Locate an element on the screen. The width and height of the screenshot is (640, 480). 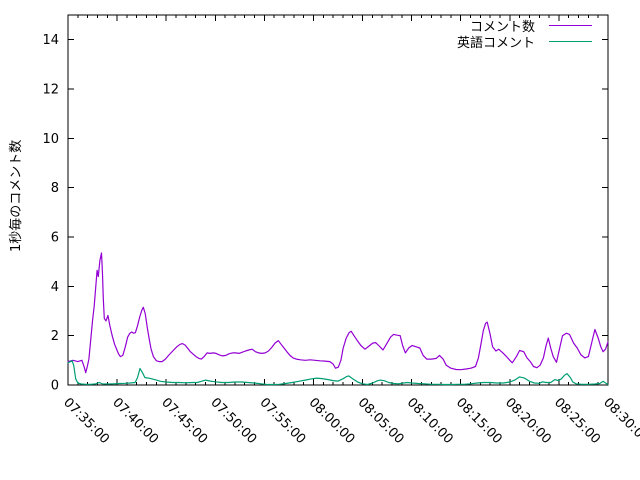
x-tick-label: 07:35:00 is located at coordinates (86, 421).